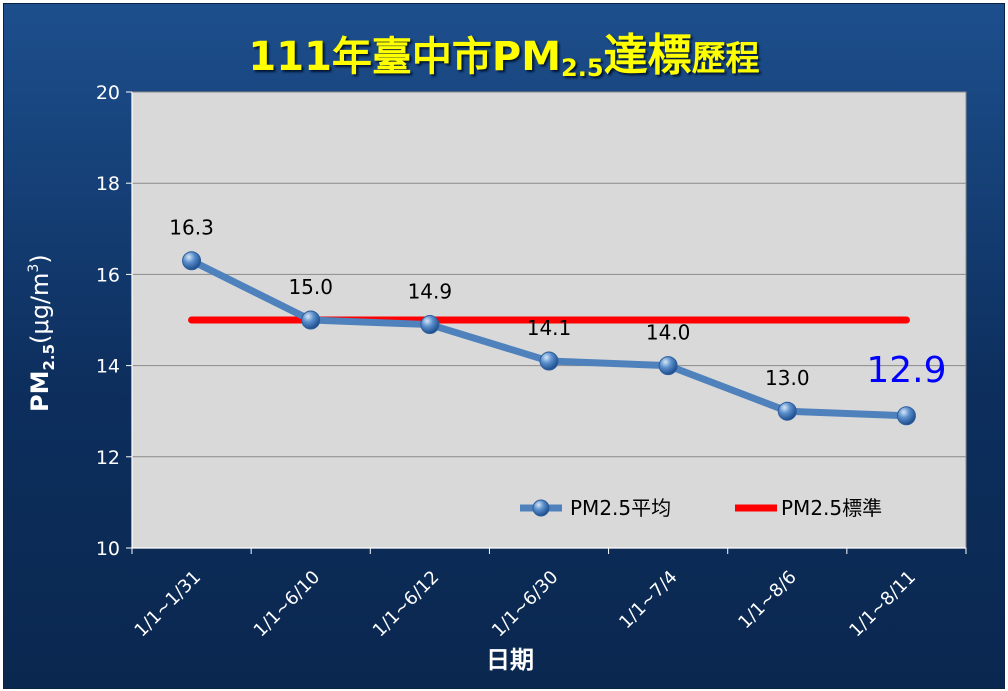 This screenshot has height=691, width=1008. Describe the element at coordinates (668, 333) in the screenshot. I see `data-label: 14.0` at that location.